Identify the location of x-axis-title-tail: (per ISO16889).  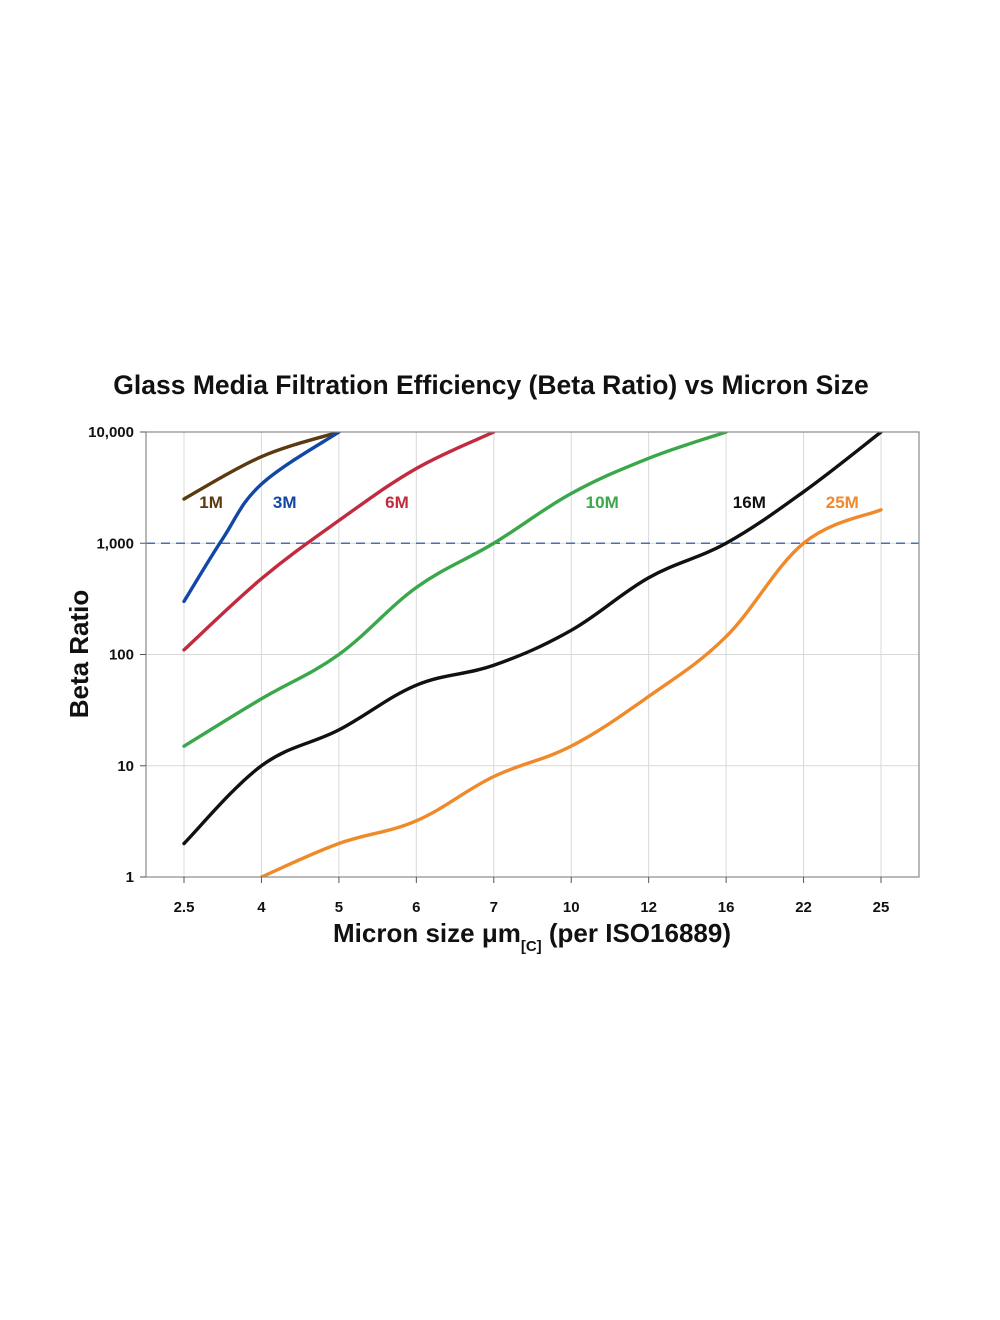
(636, 933).